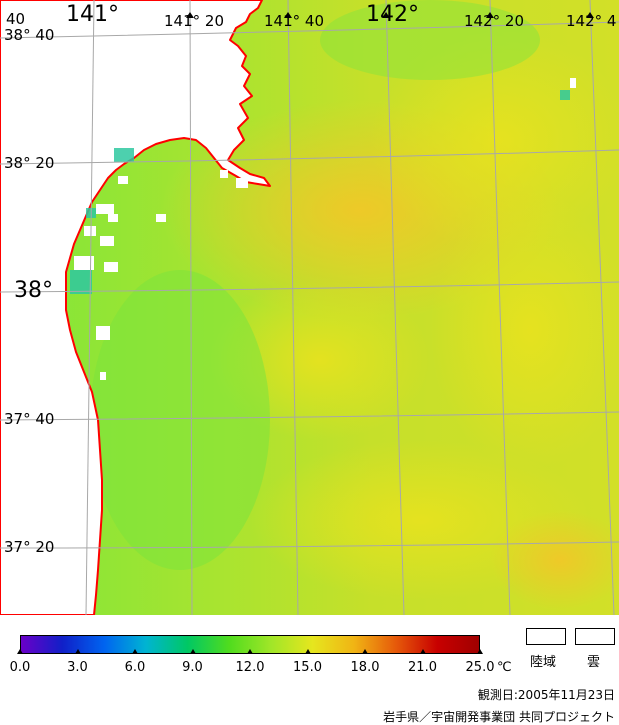 This screenshot has height=725, width=619. Describe the element at coordinates (504, 667) in the screenshot. I see `temperature-unit: ℃` at that location.